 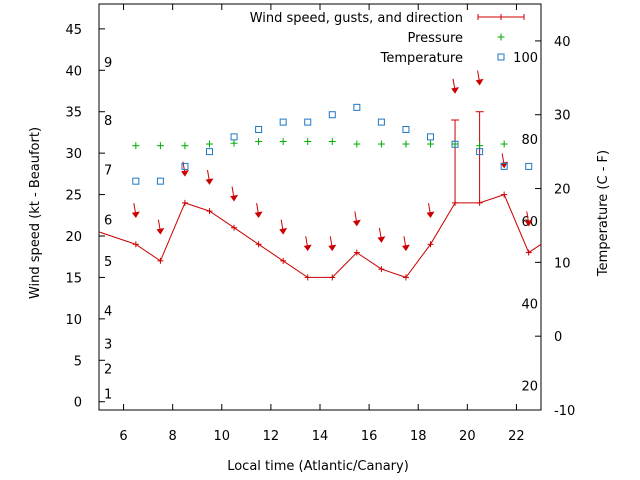 I want to click on y-tick-label: 35, so click(x=73, y=113).